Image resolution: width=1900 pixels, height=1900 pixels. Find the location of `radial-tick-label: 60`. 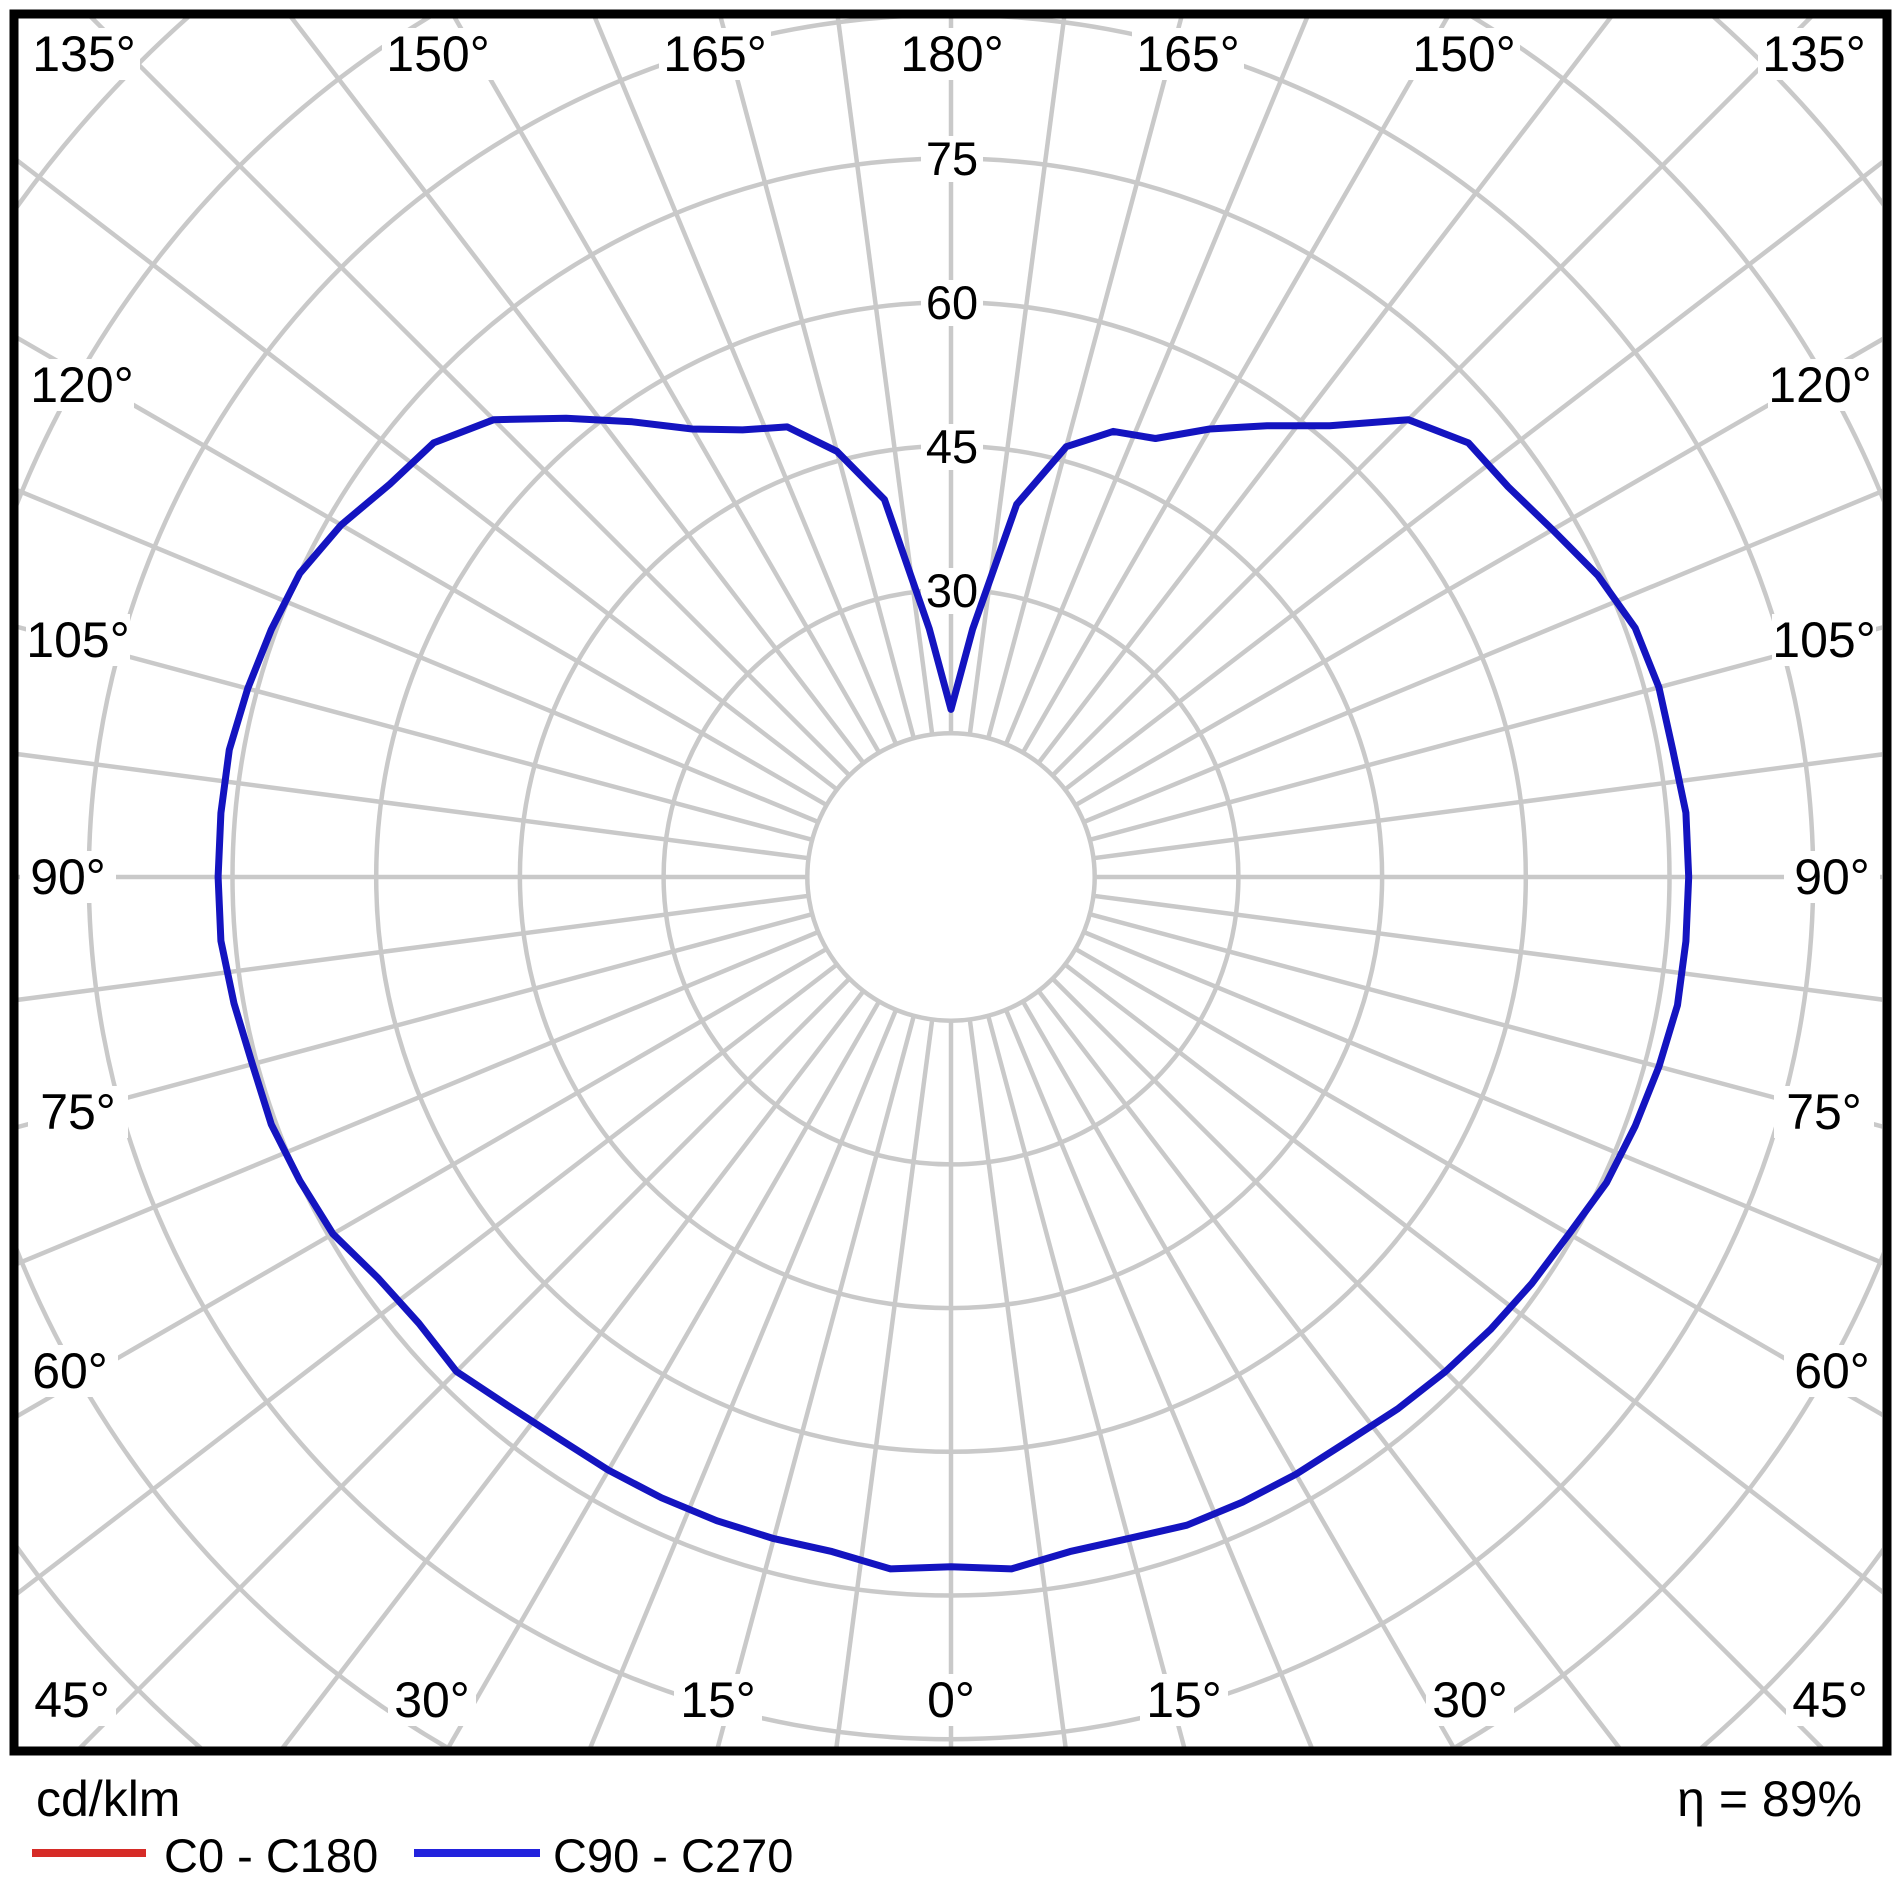

radial-tick-label: 60 is located at coordinates (952, 302).